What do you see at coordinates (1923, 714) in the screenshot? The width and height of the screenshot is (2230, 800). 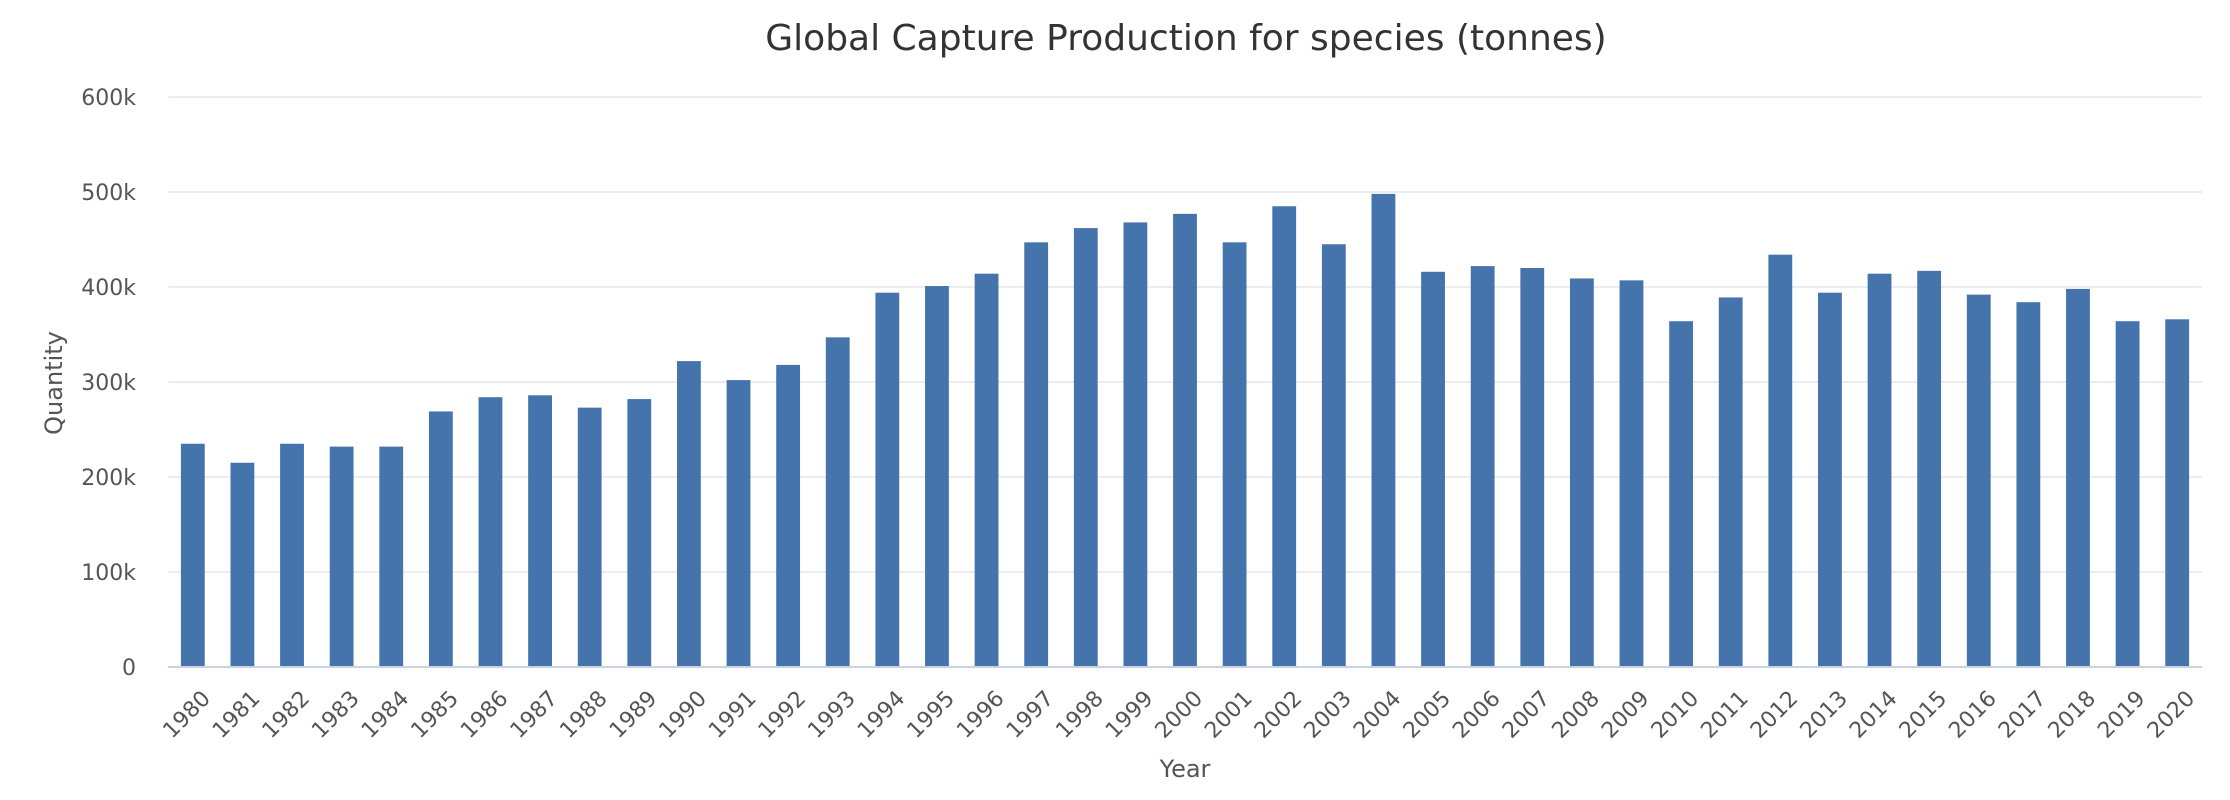 I see `x-tick-label: 2015` at bounding box center [1923, 714].